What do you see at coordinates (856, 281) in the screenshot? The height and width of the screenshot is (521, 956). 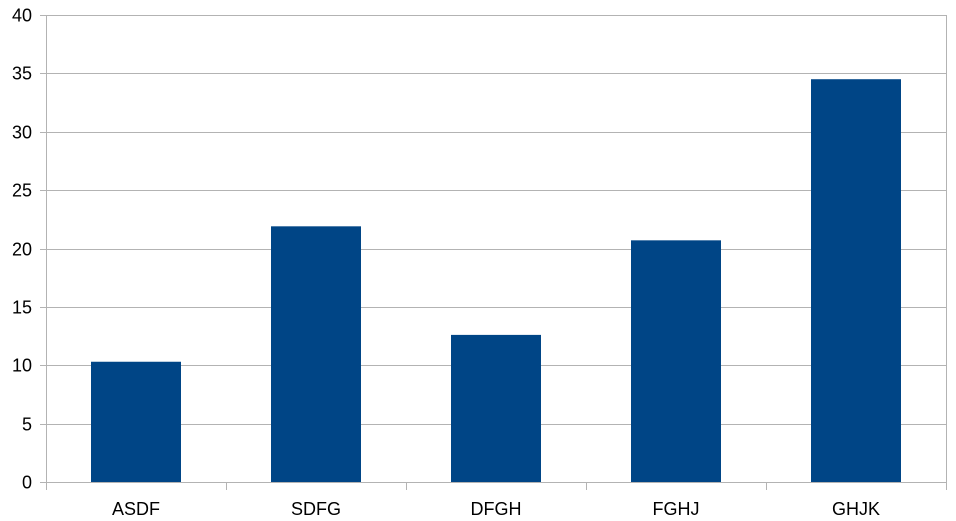 I see `bar-ghjk` at bounding box center [856, 281].